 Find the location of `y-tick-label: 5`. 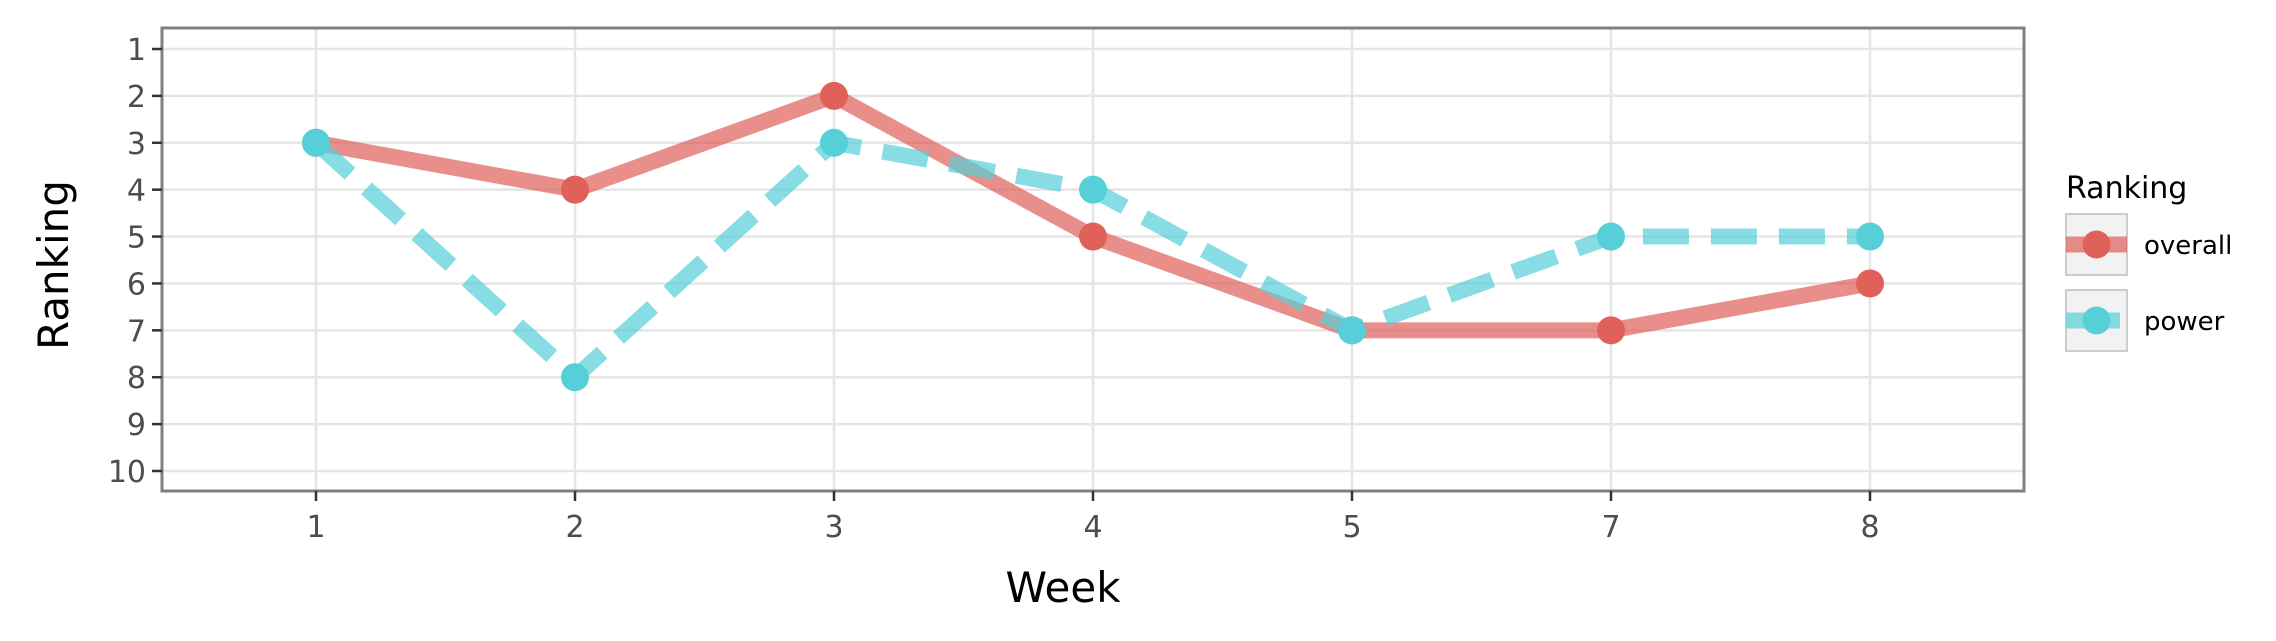

y-tick-label: 5 is located at coordinates (136, 238).